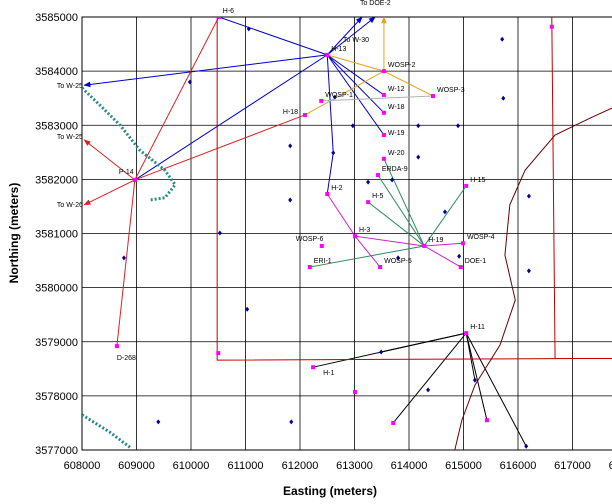 Image resolution: width=612 pixels, height=504 pixels. Describe the element at coordinates (56, 235) in the screenshot. I see `y-tick-label: 3581000` at that location.